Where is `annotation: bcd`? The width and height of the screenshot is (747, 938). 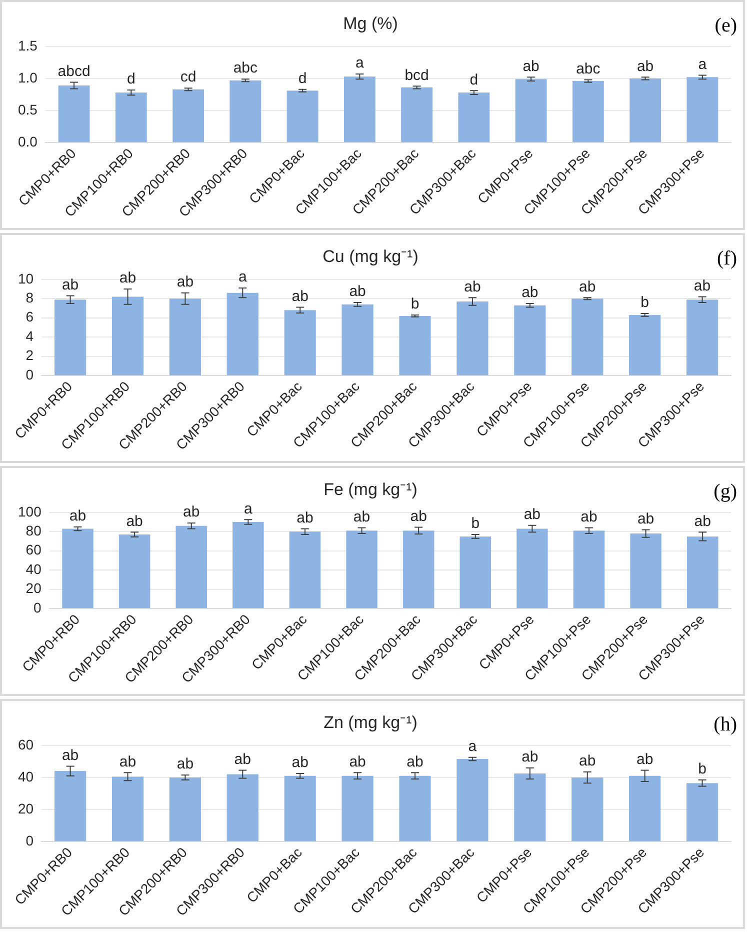
annotation: bcd is located at coordinates (416, 75).